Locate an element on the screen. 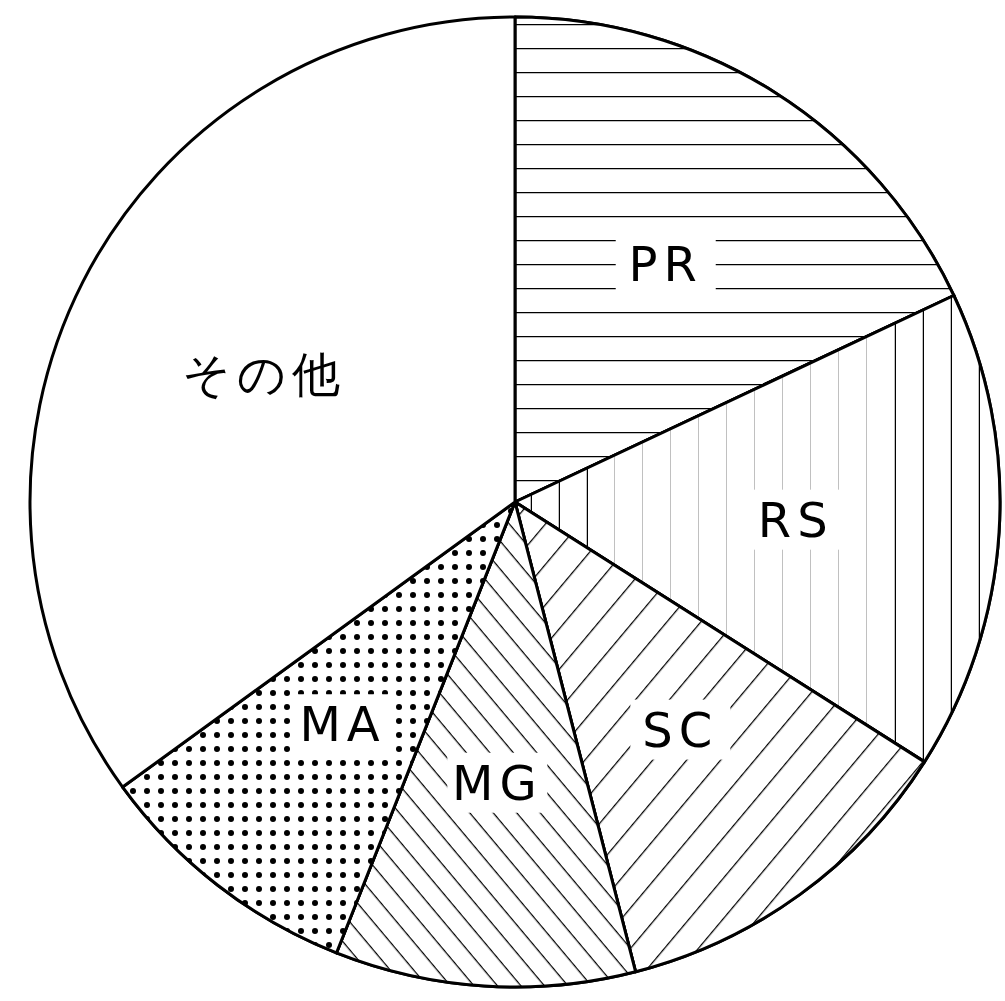 The width and height of the screenshot is (1005, 1001). slice-label: MG is located at coordinates (497, 782).